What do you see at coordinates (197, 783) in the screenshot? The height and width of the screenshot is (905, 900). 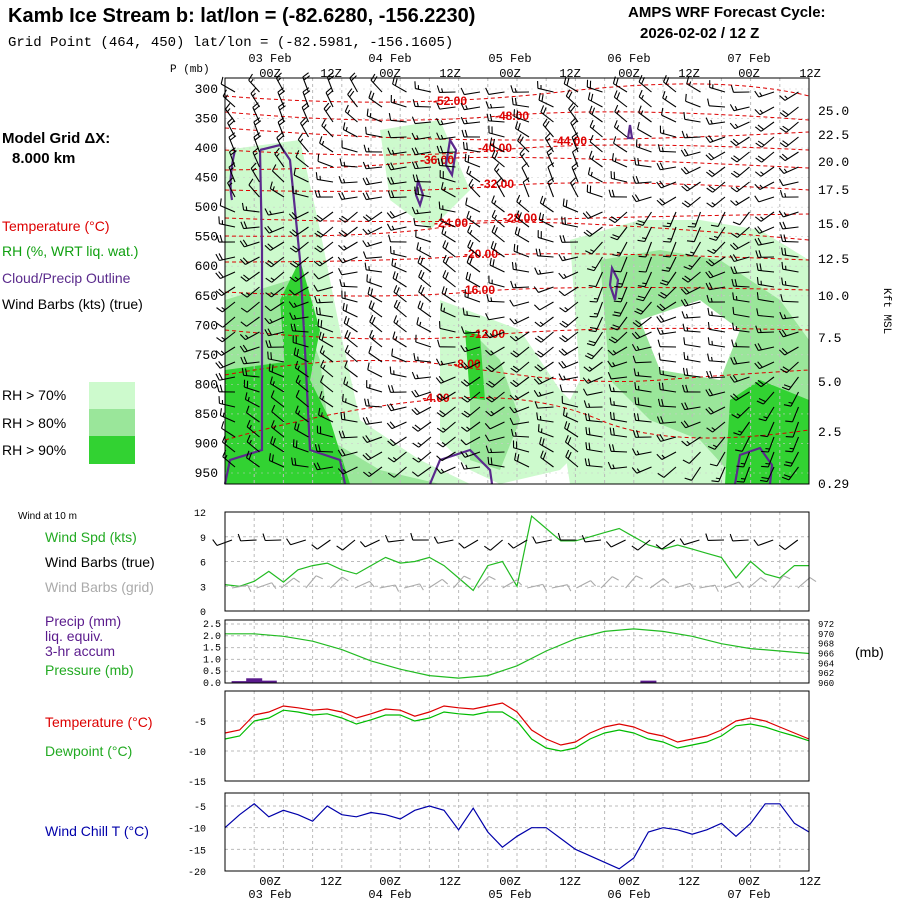 I see `temp-ytick-label: -15` at bounding box center [197, 783].